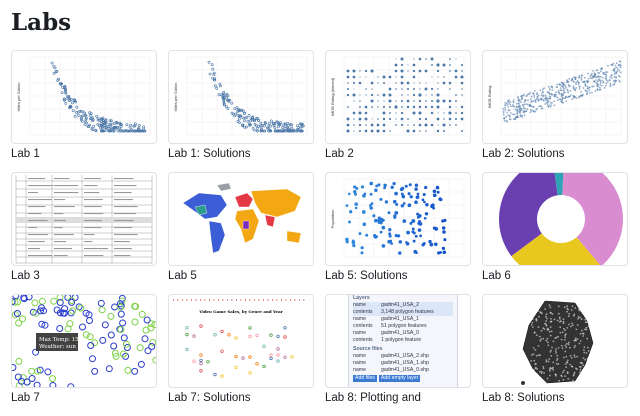  Describe the element at coordinates (332, 219) in the screenshot. I see `thumb-axis-label: Population` at that location.